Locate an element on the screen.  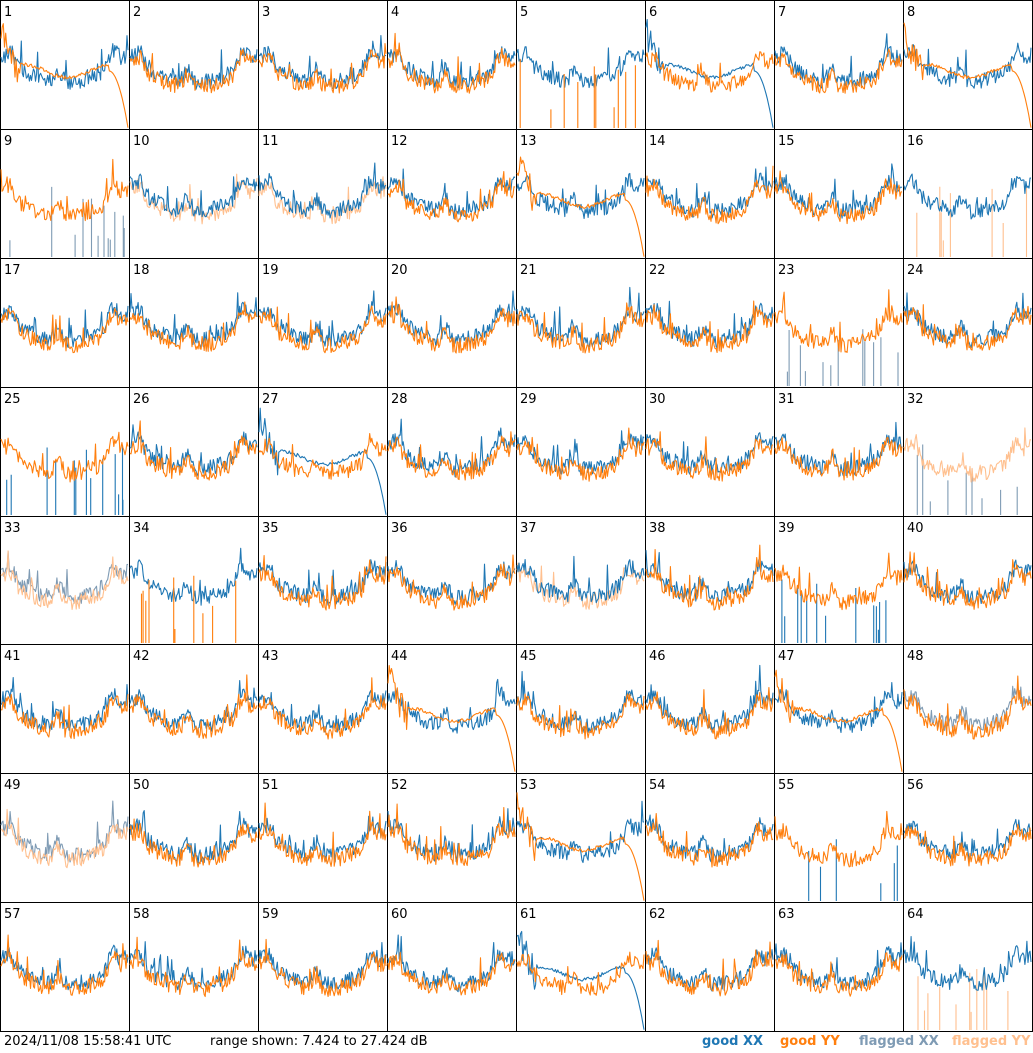
tile-number: 56 is located at coordinates (915, 785).